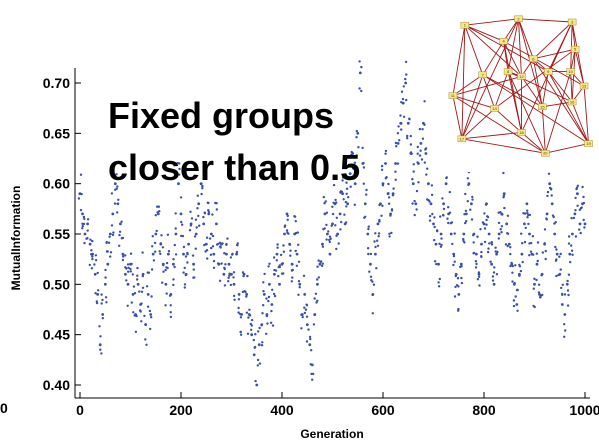 This screenshot has height=443, width=599. Describe the element at coordinates (542, 106) in the screenshot. I see `network-node-label: 15` at that location.